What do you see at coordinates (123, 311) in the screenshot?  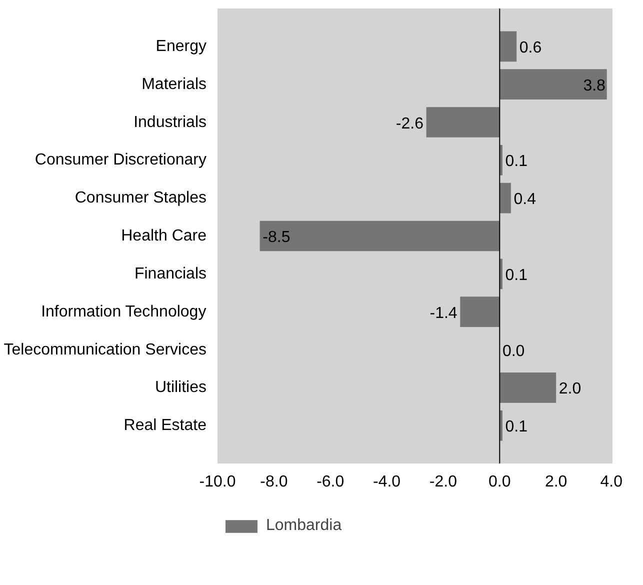 I see `y-tick-label: Information Technology` at bounding box center [123, 311].